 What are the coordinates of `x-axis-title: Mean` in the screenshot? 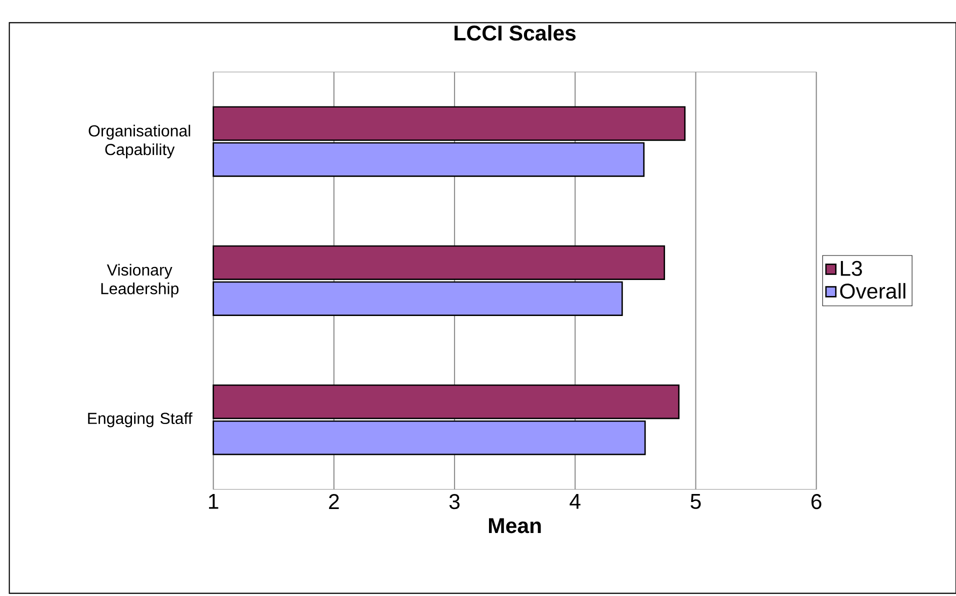 It's located at (514, 526).